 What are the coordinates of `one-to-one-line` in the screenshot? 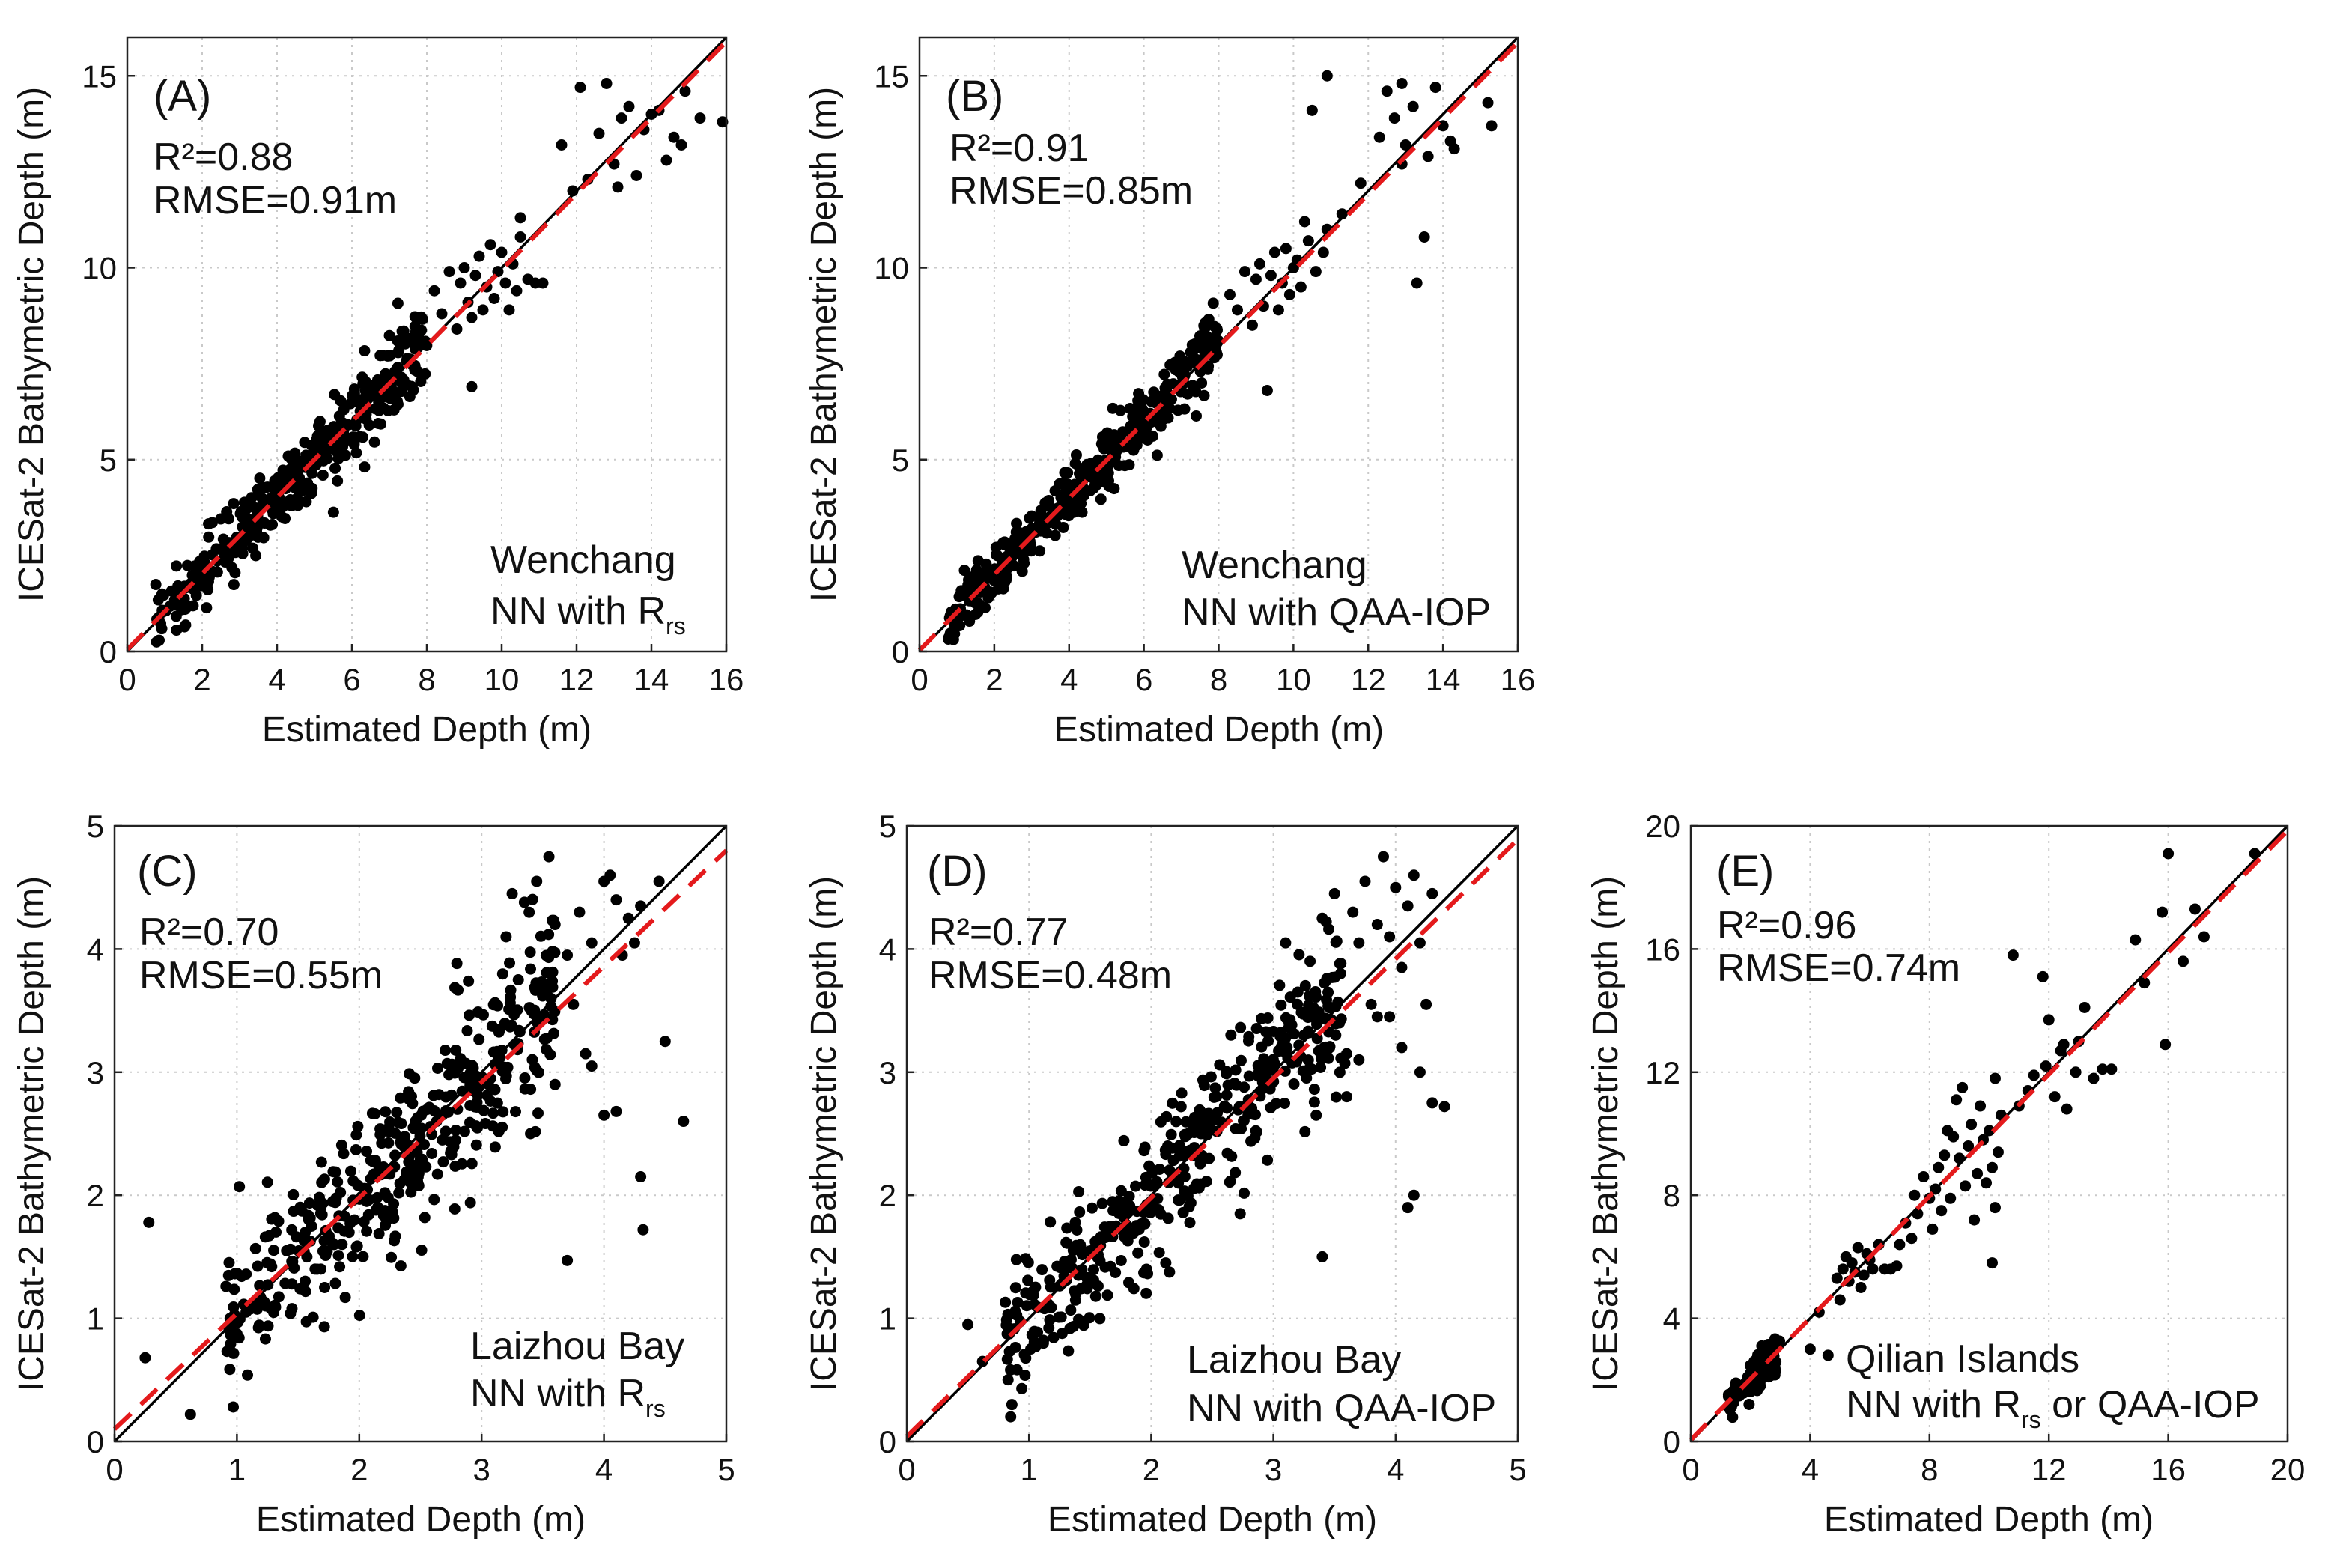 It's located at (1989, 1133).